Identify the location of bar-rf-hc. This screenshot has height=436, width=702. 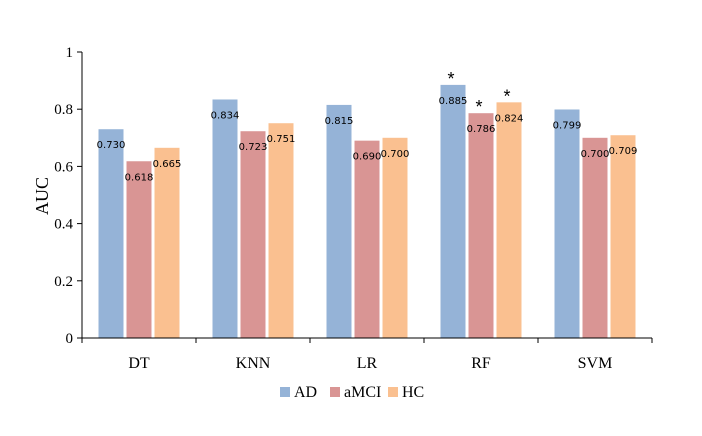
(509, 220).